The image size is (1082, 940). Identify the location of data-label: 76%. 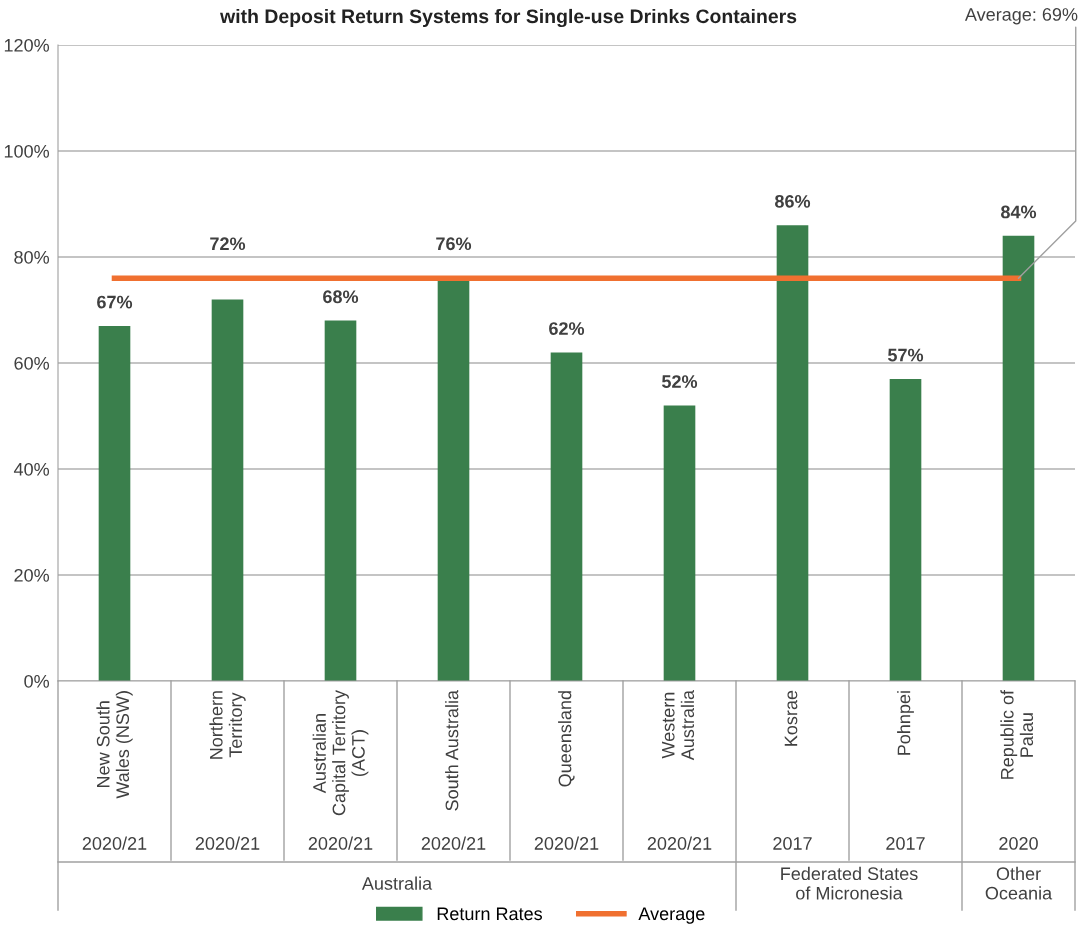
(454, 244).